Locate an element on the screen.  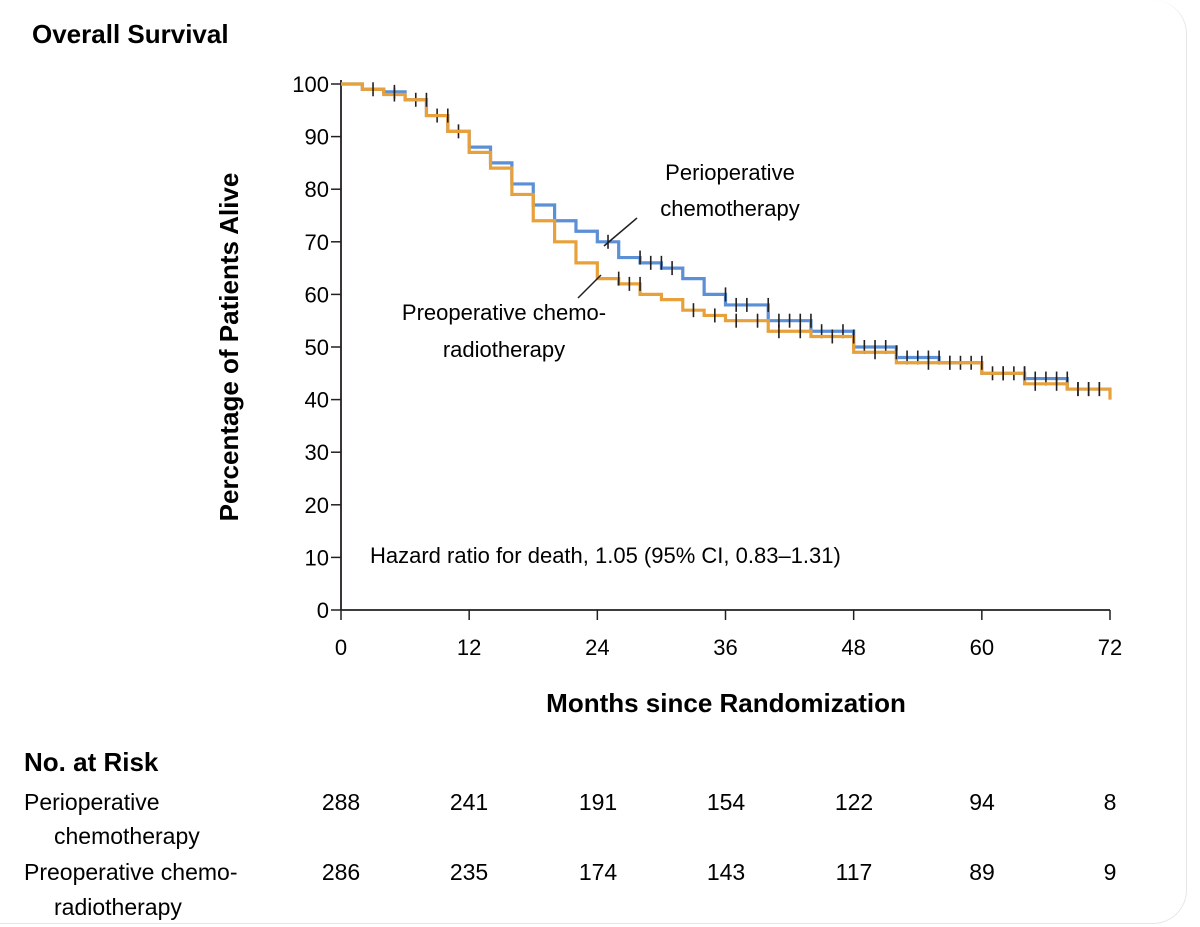
x-tick-label: 72 is located at coordinates (1110, 647).